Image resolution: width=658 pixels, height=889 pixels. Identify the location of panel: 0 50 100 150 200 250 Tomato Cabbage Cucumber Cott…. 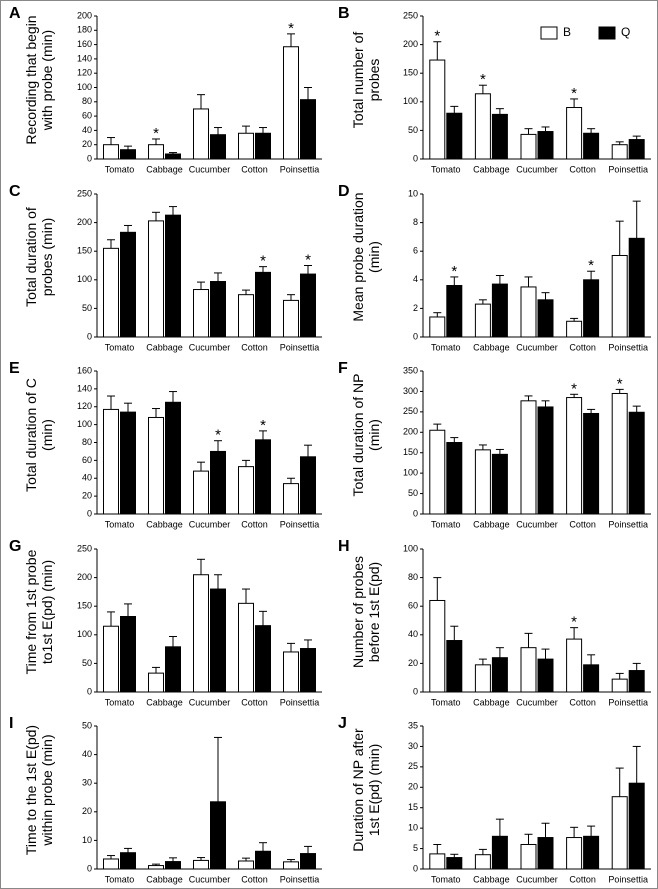
(165, 622).